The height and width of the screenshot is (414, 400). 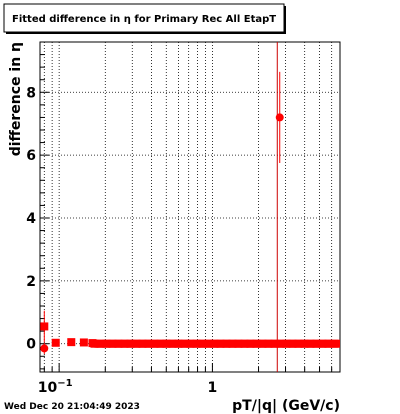 I want to click on x-axis-label: pT/|q| (GeV/c), so click(x=286, y=406).